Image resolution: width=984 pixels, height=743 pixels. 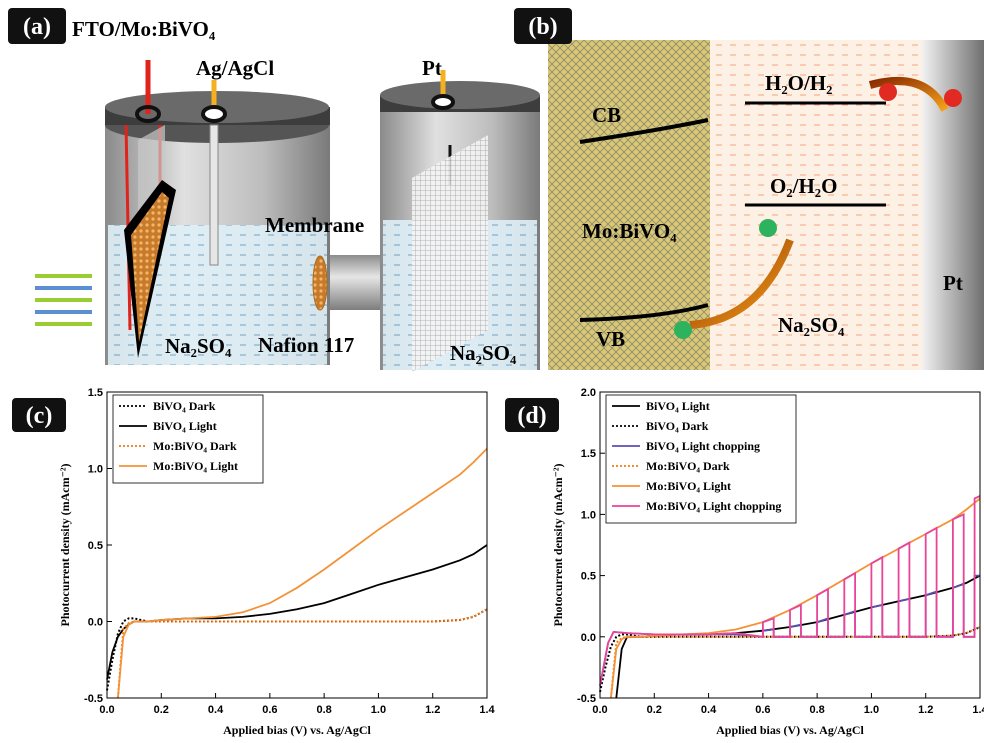 What do you see at coordinates (314, 225) in the screenshot?
I see `membrane-label: Membrane` at bounding box center [314, 225].